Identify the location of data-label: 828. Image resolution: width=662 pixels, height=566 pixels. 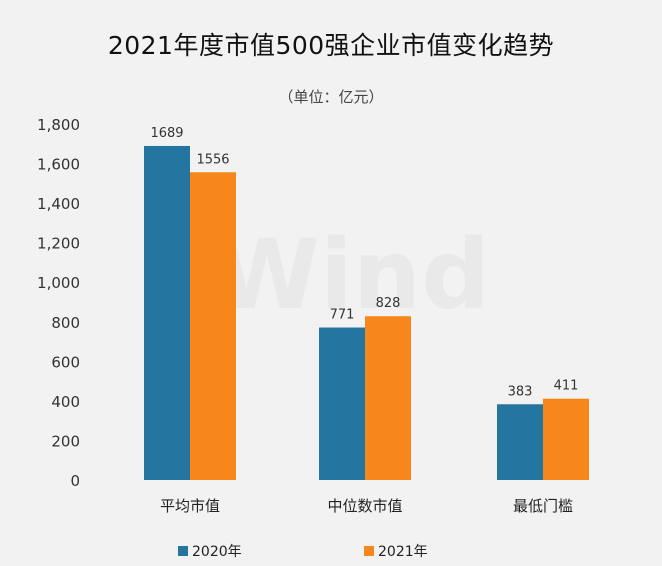
(388, 303).